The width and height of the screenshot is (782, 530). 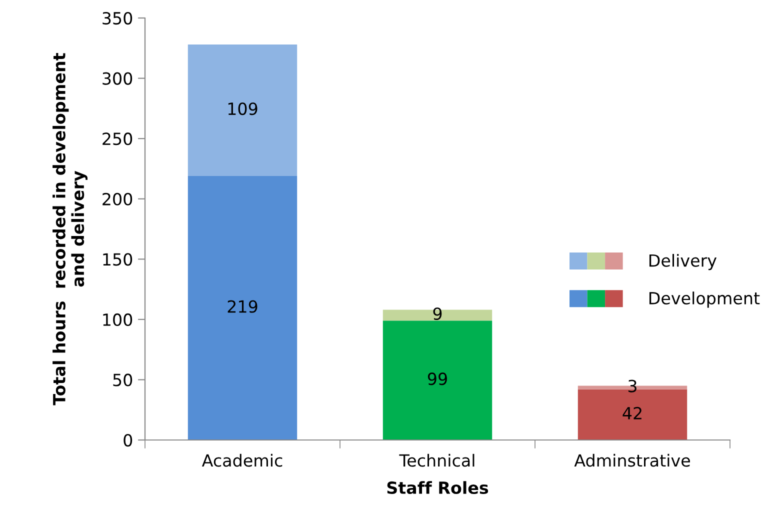 What do you see at coordinates (122, 380) in the screenshot?
I see `y-tick-label: 50` at bounding box center [122, 380].